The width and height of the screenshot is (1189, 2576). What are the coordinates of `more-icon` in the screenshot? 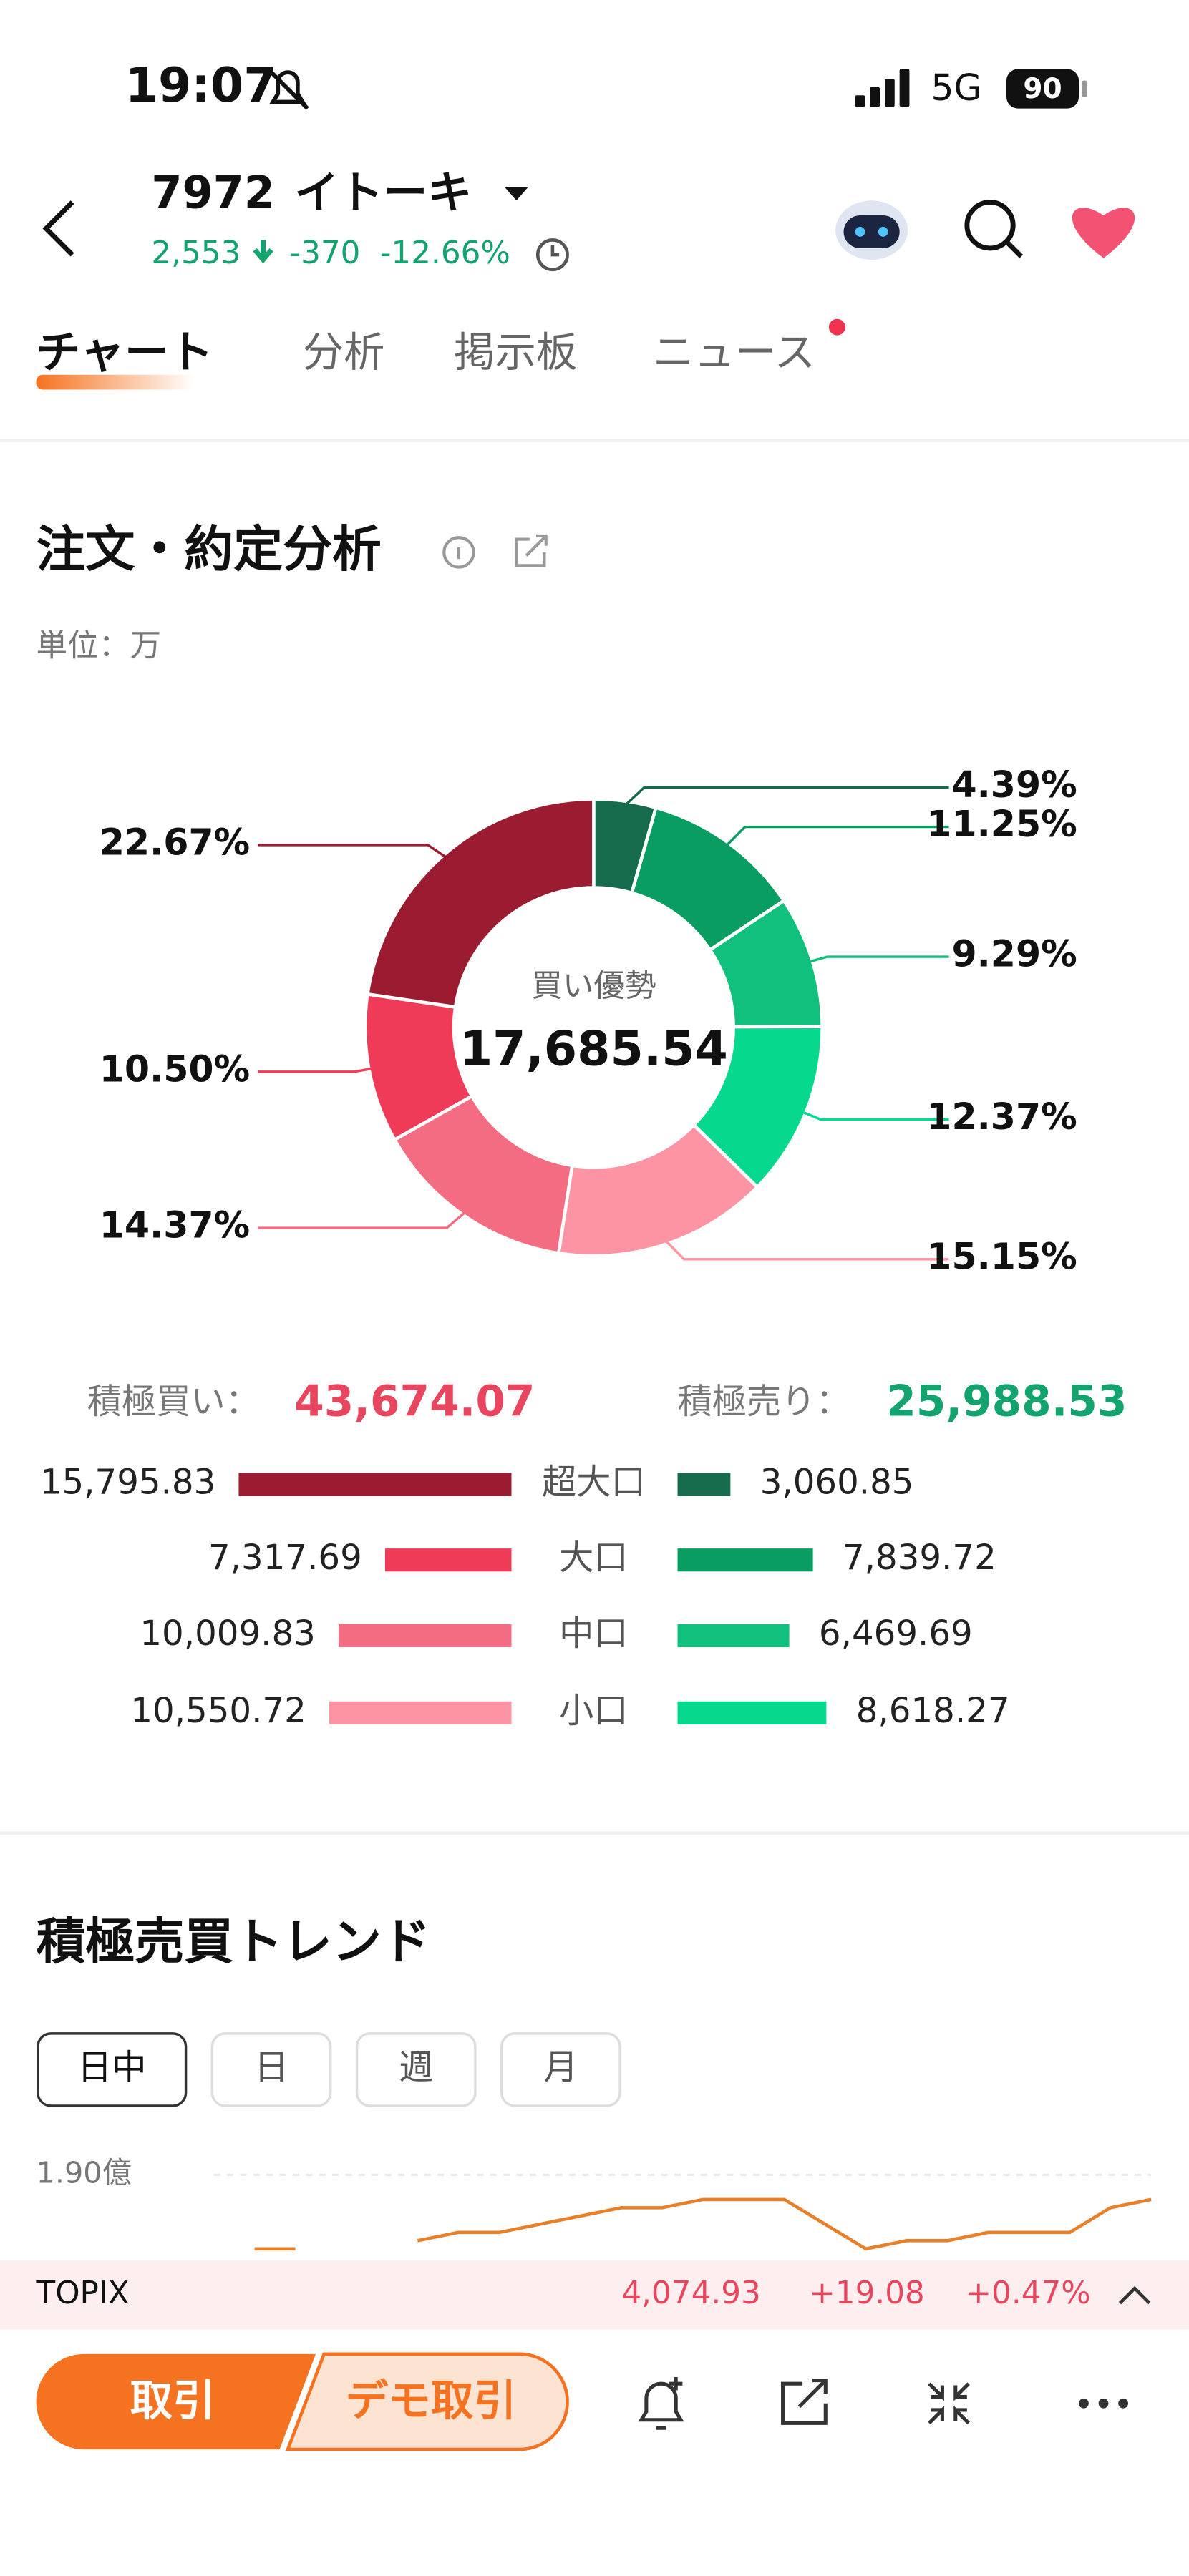 It's located at (1103, 2403).